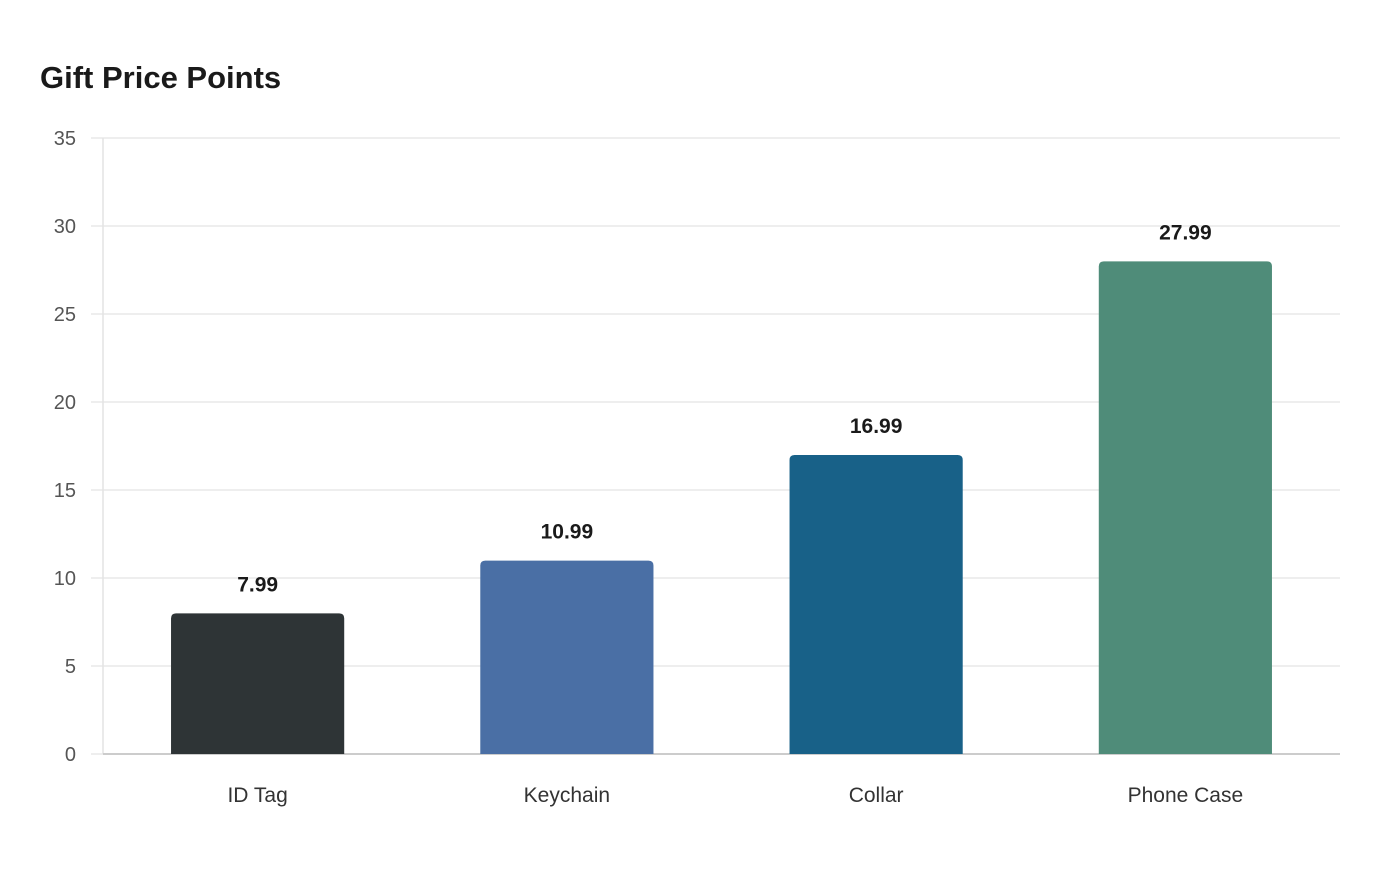 The width and height of the screenshot is (1400, 880). What do you see at coordinates (567, 532) in the screenshot?
I see `data-label: 10.99` at bounding box center [567, 532].